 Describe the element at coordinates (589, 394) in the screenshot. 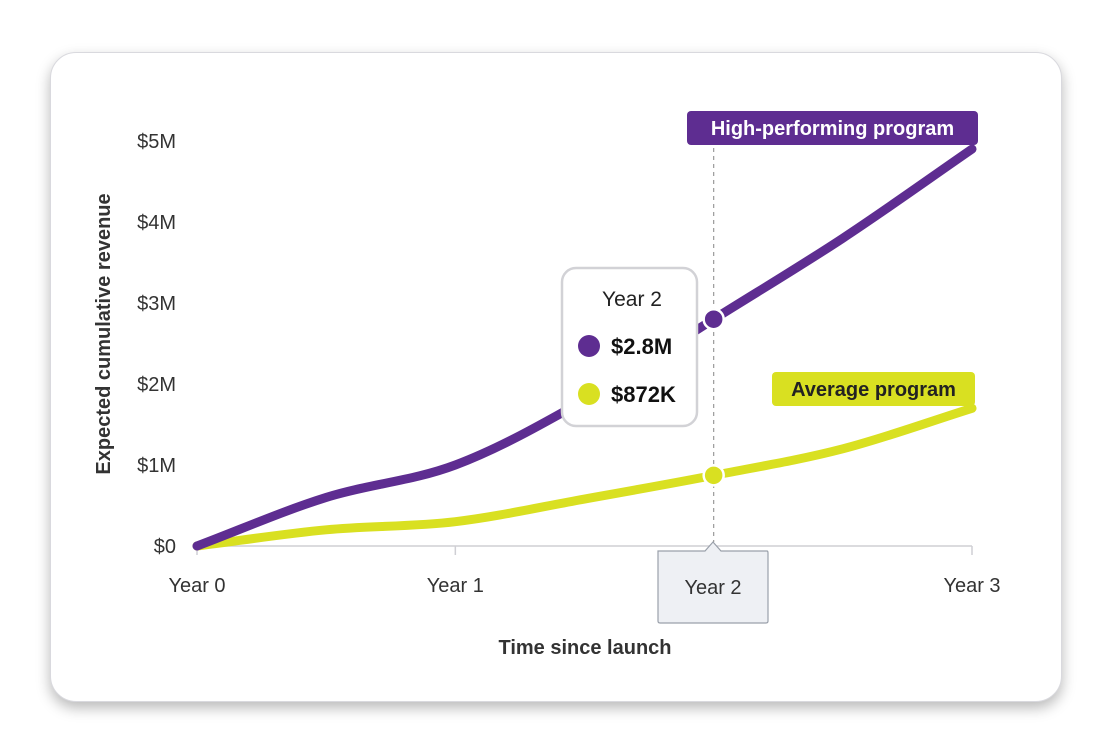

I see `tooltip-swatch-average` at that location.